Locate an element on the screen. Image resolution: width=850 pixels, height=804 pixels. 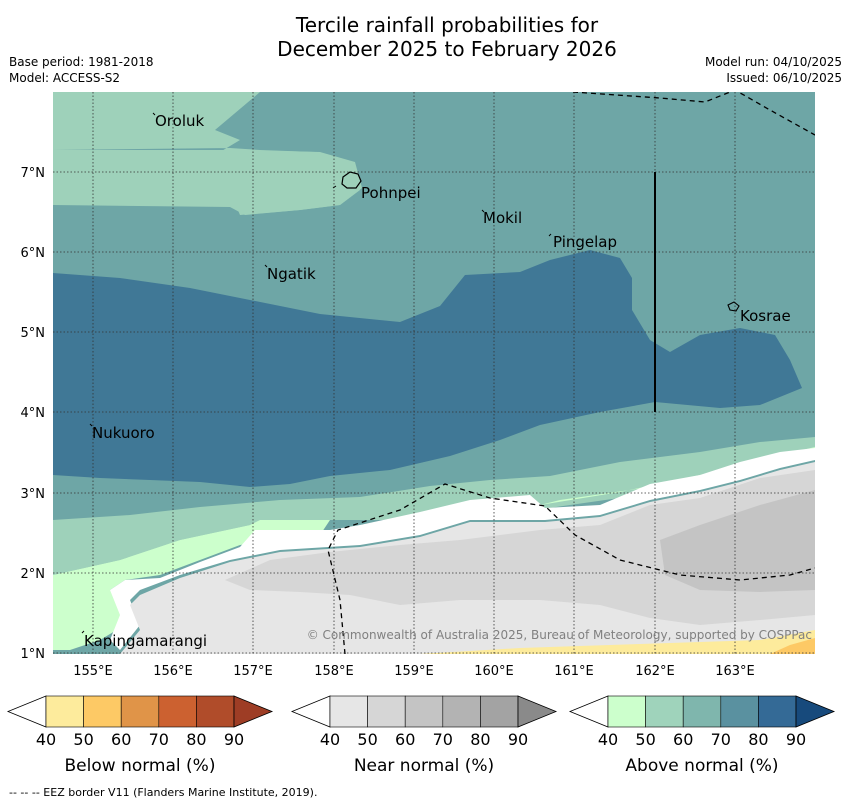
region-above-40-east is located at coordinates (677, 476).